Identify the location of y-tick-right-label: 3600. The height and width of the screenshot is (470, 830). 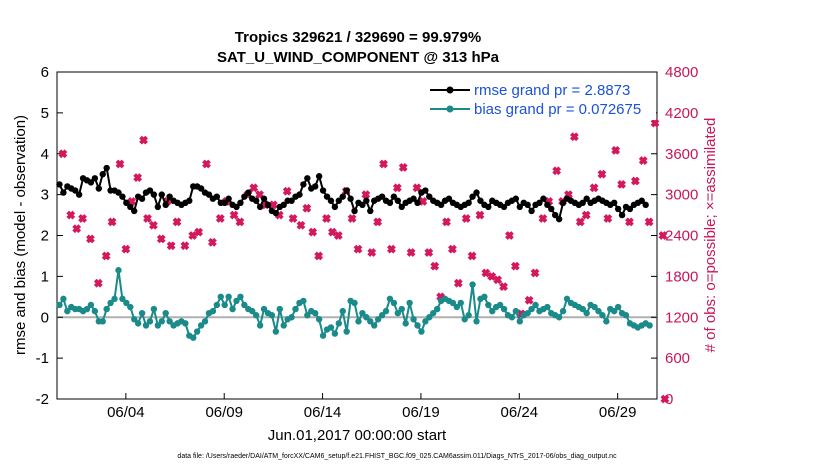
(681, 154).